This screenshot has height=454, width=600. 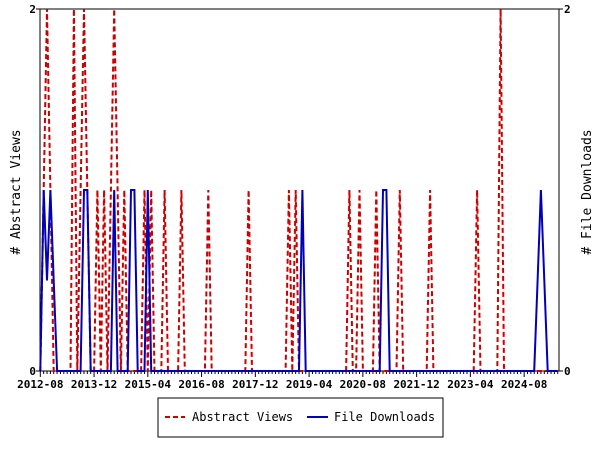 I want to click on x-tick-label: 2017-12, so click(x=255, y=384).